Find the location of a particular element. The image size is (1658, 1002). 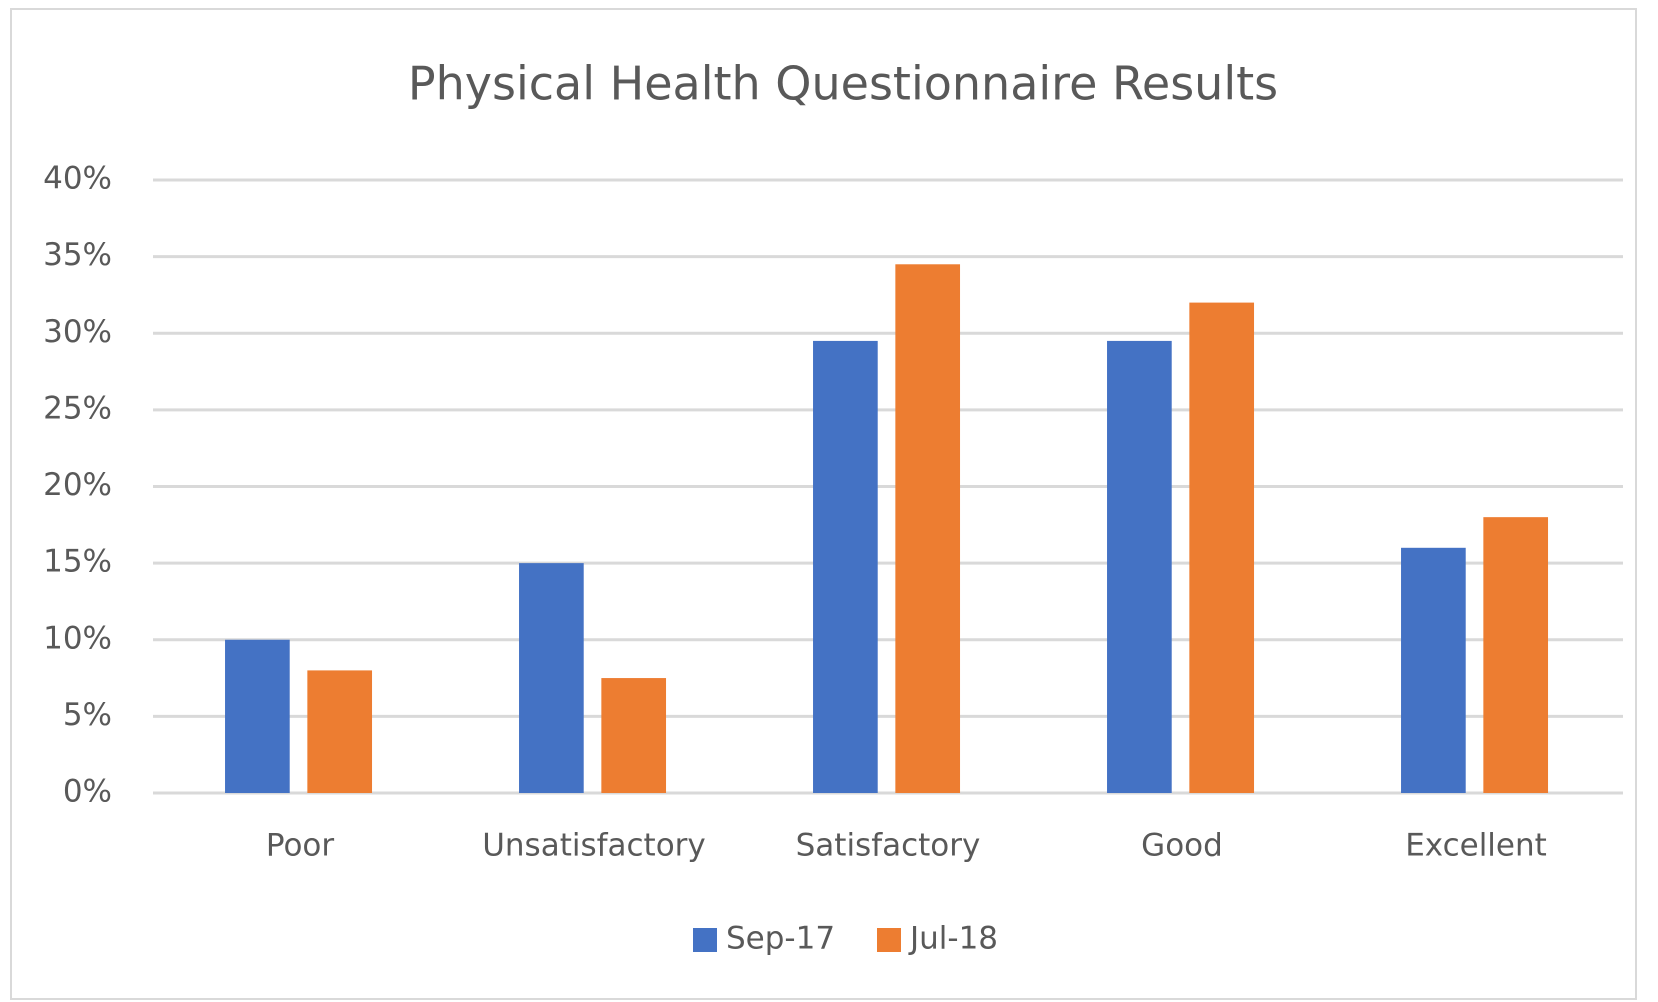

y-tick-label: 0% is located at coordinates (87, 792).